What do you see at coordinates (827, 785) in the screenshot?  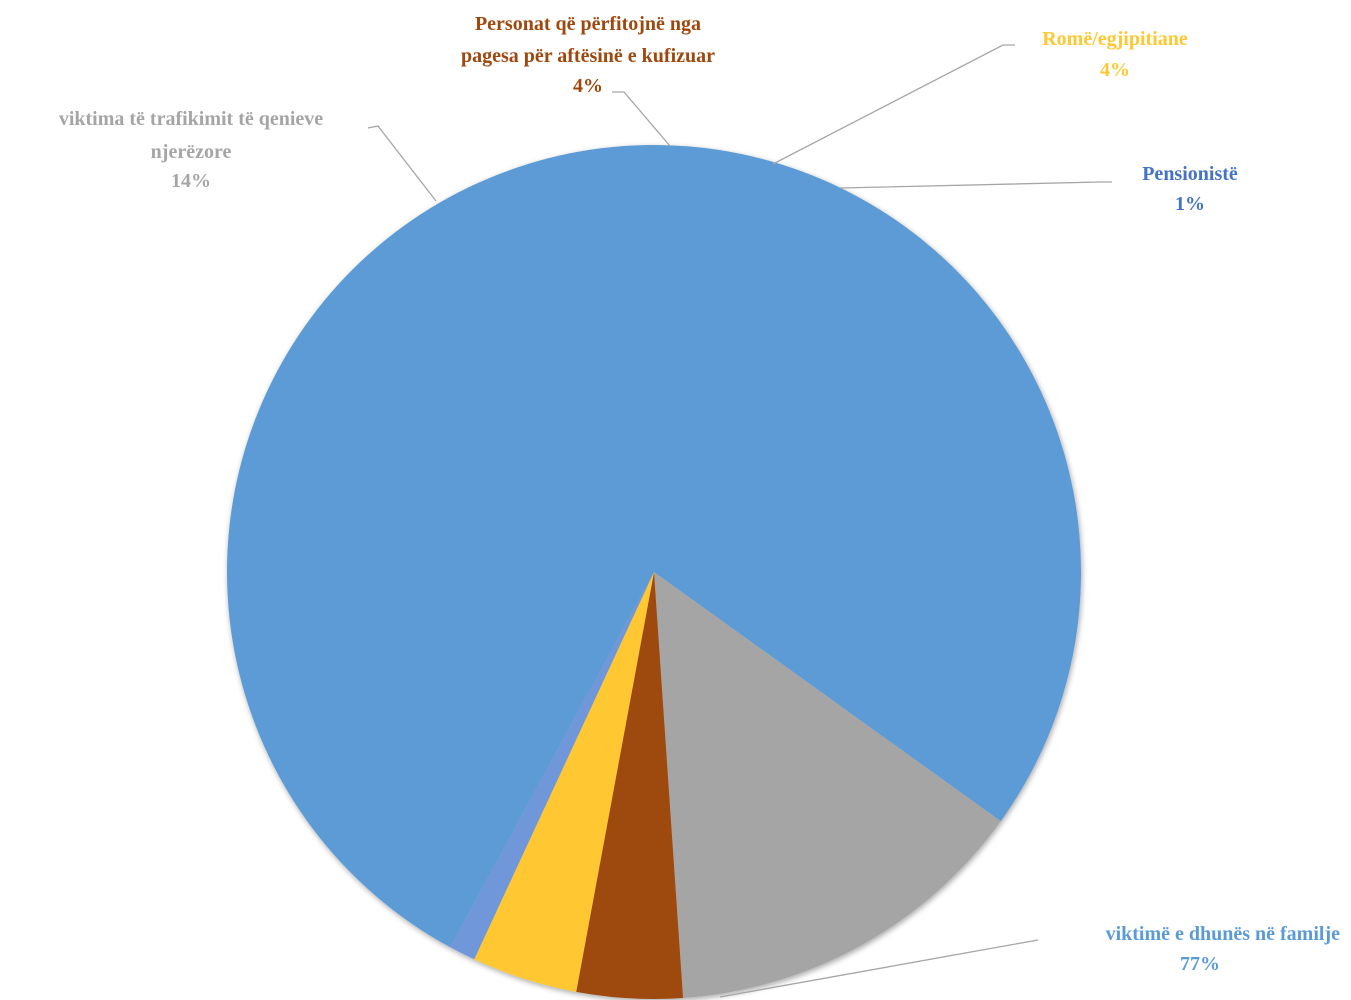 I see `slice-viktima-trafikimit` at bounding box center [827, 785].